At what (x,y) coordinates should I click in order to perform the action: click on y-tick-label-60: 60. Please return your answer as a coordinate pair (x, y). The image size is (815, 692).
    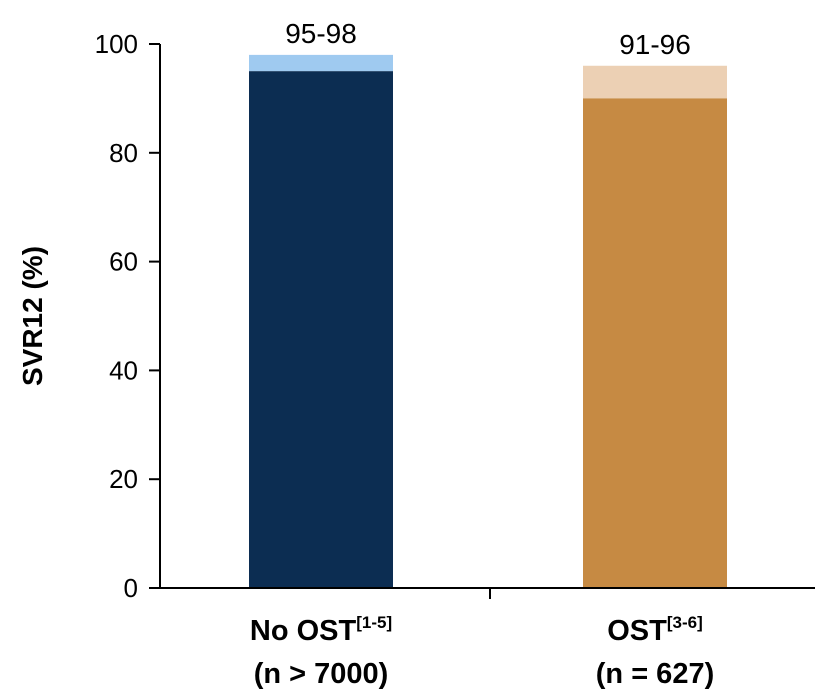
    Looking at the image, I should click on (123, 262).